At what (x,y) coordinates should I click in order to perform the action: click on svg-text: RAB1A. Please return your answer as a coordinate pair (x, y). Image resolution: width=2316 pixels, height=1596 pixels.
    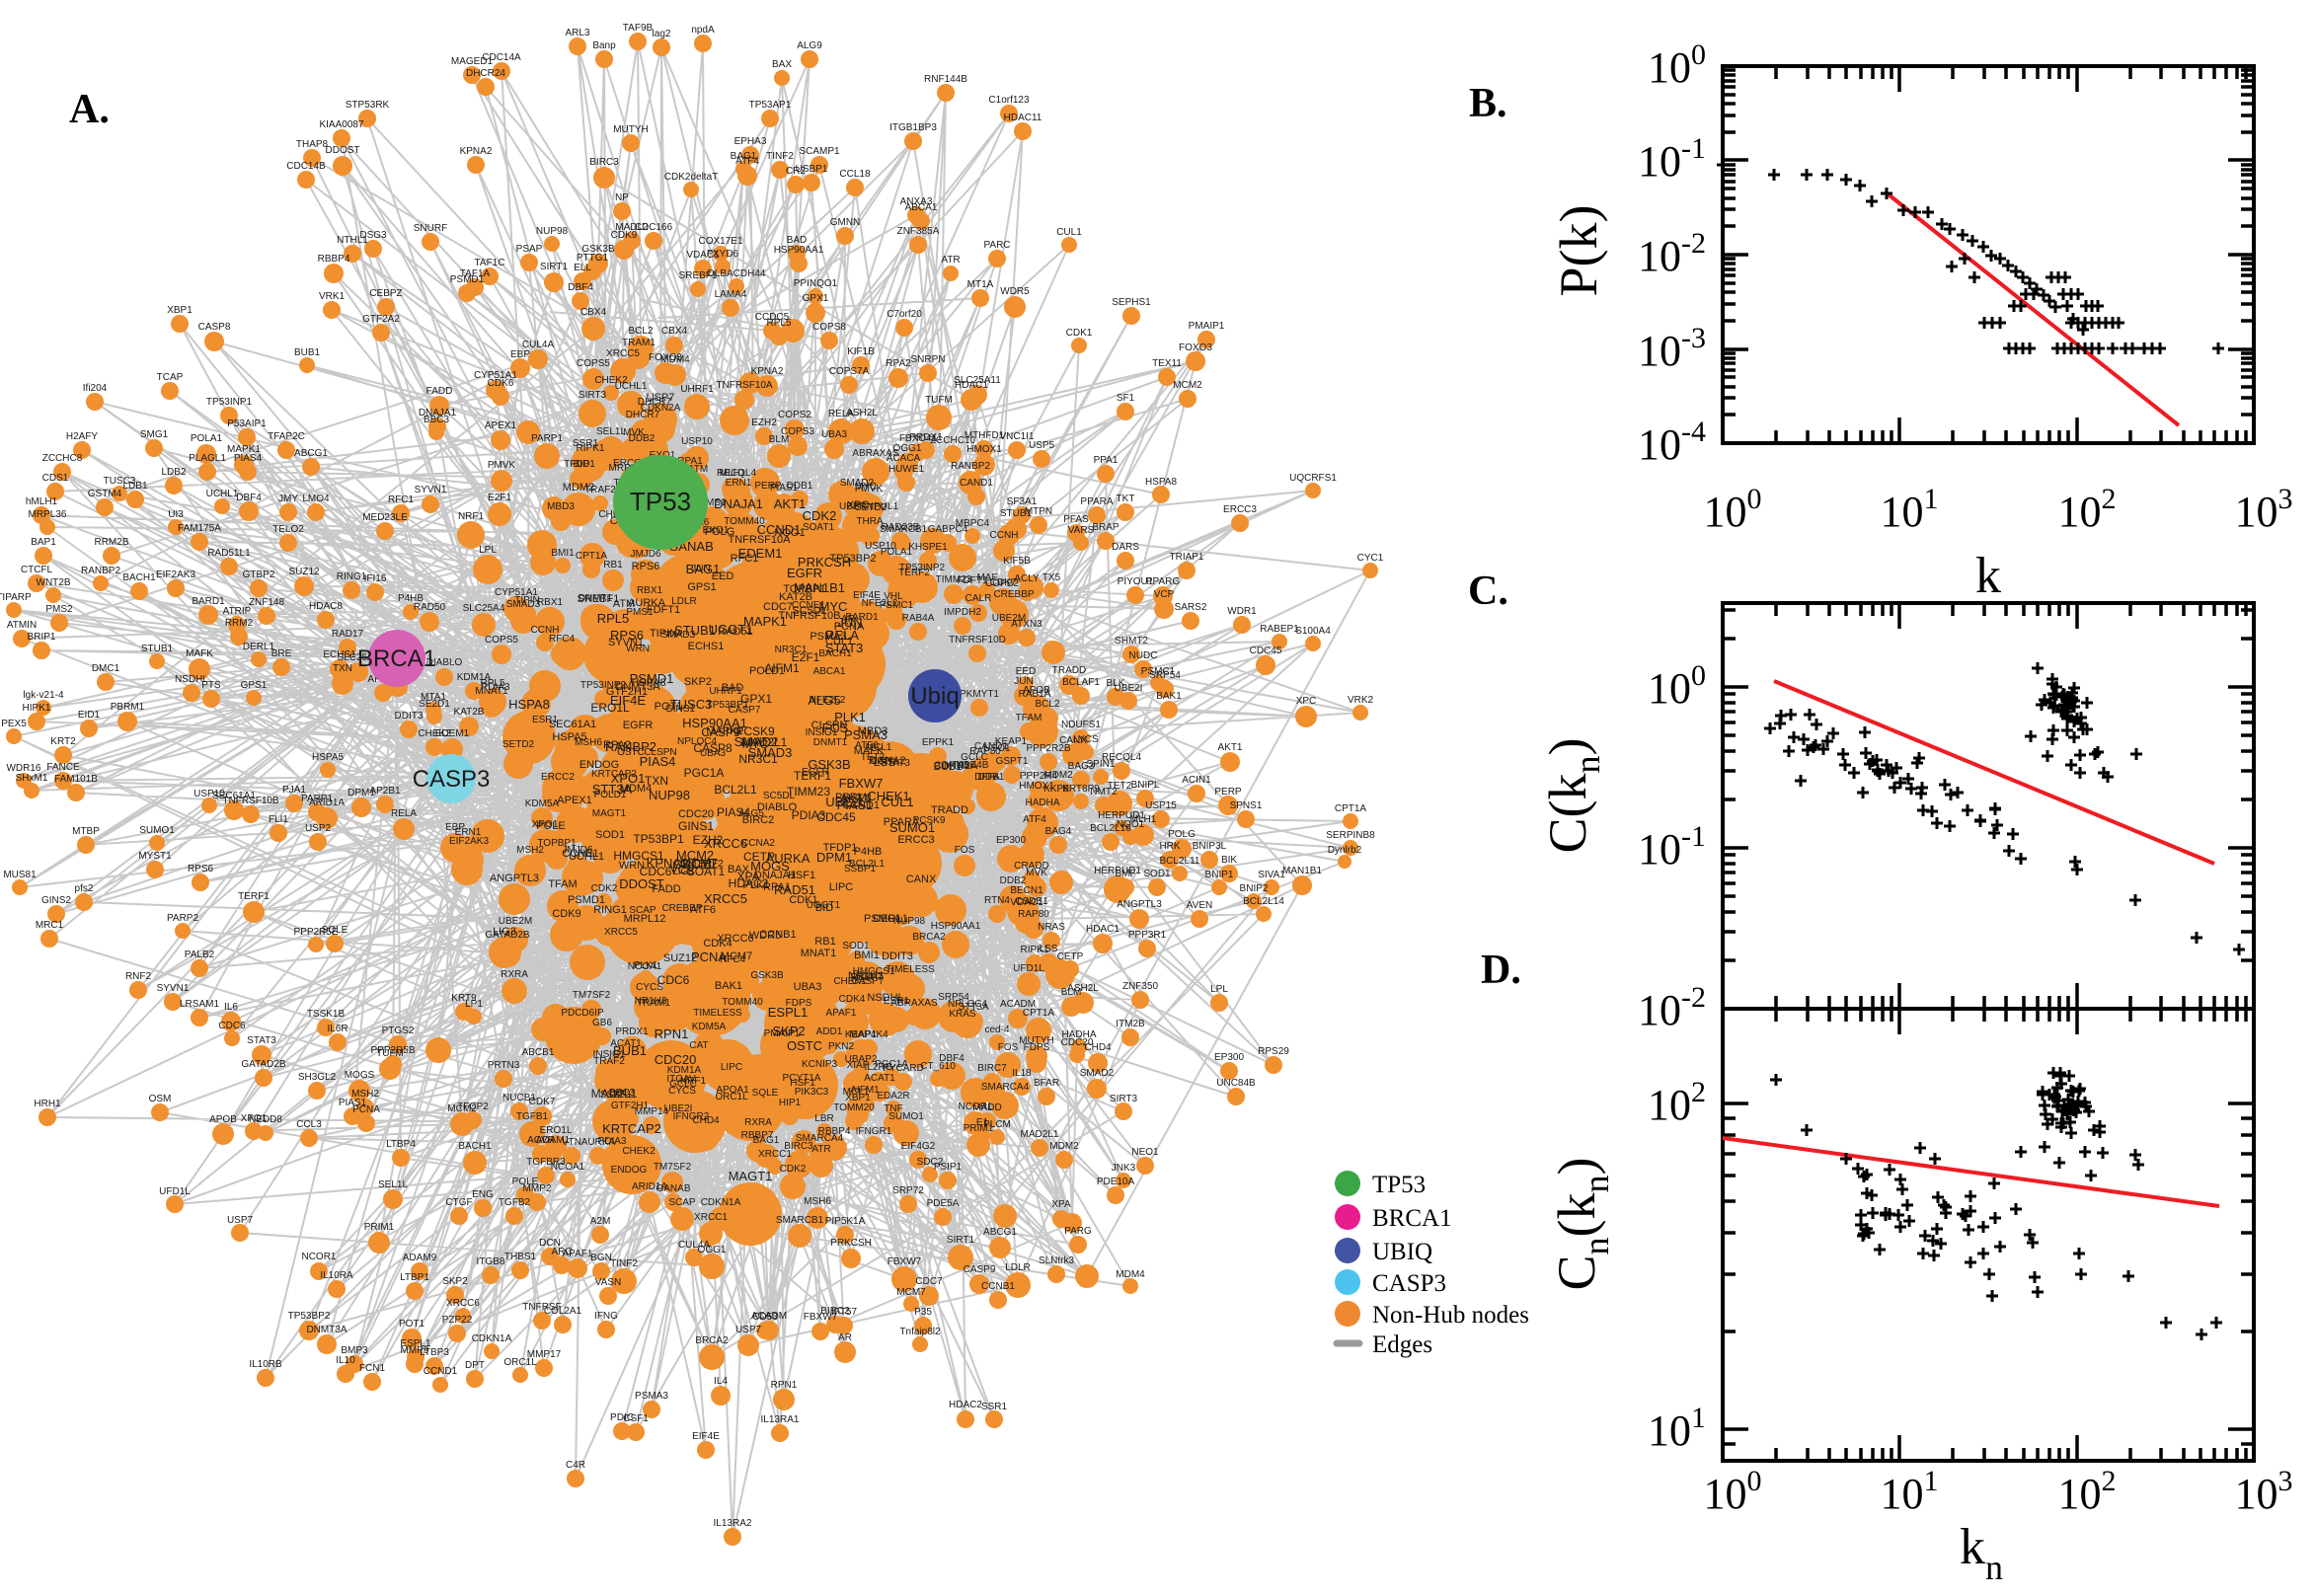
    Looking at the image, I should click on (1035, 694).